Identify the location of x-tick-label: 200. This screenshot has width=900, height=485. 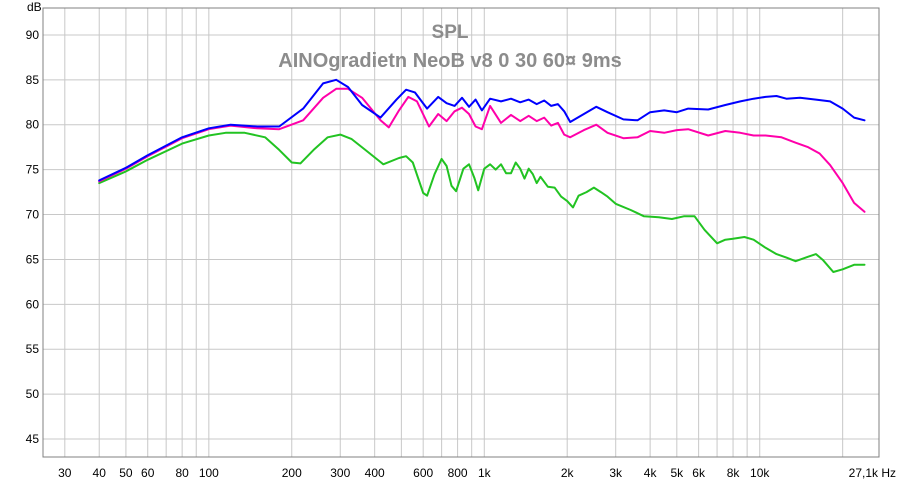
(292, 473).